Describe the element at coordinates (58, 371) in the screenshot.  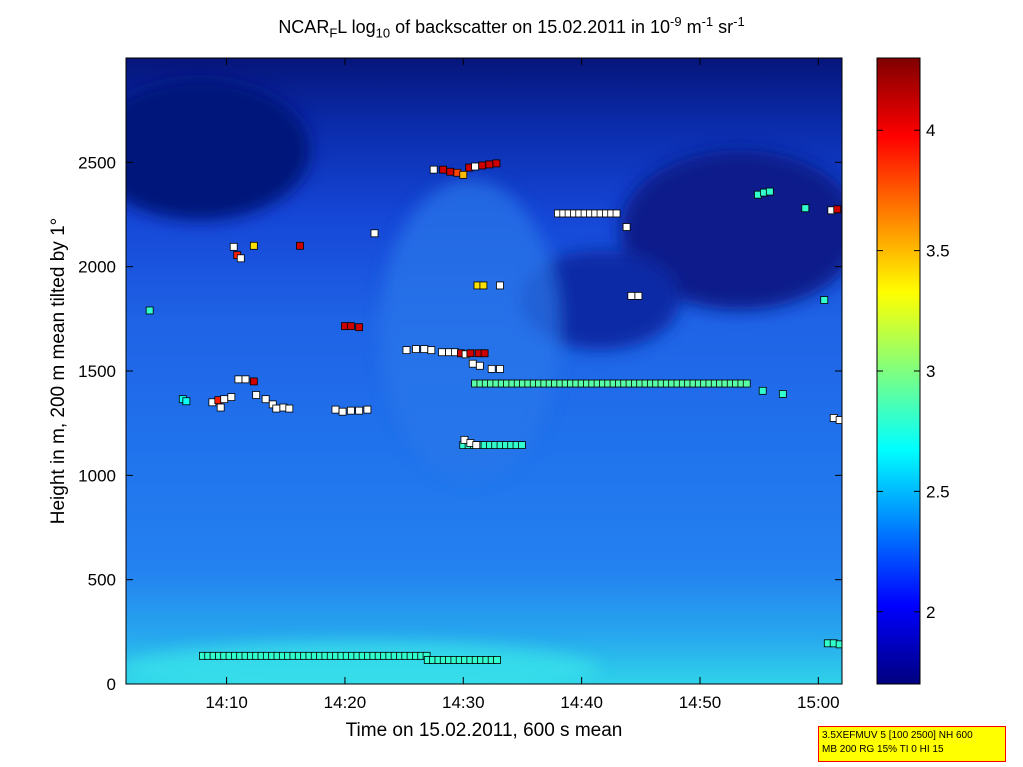
I see `y-axis-label: Height in m, 200 m mean tilted by 1°` at that location.